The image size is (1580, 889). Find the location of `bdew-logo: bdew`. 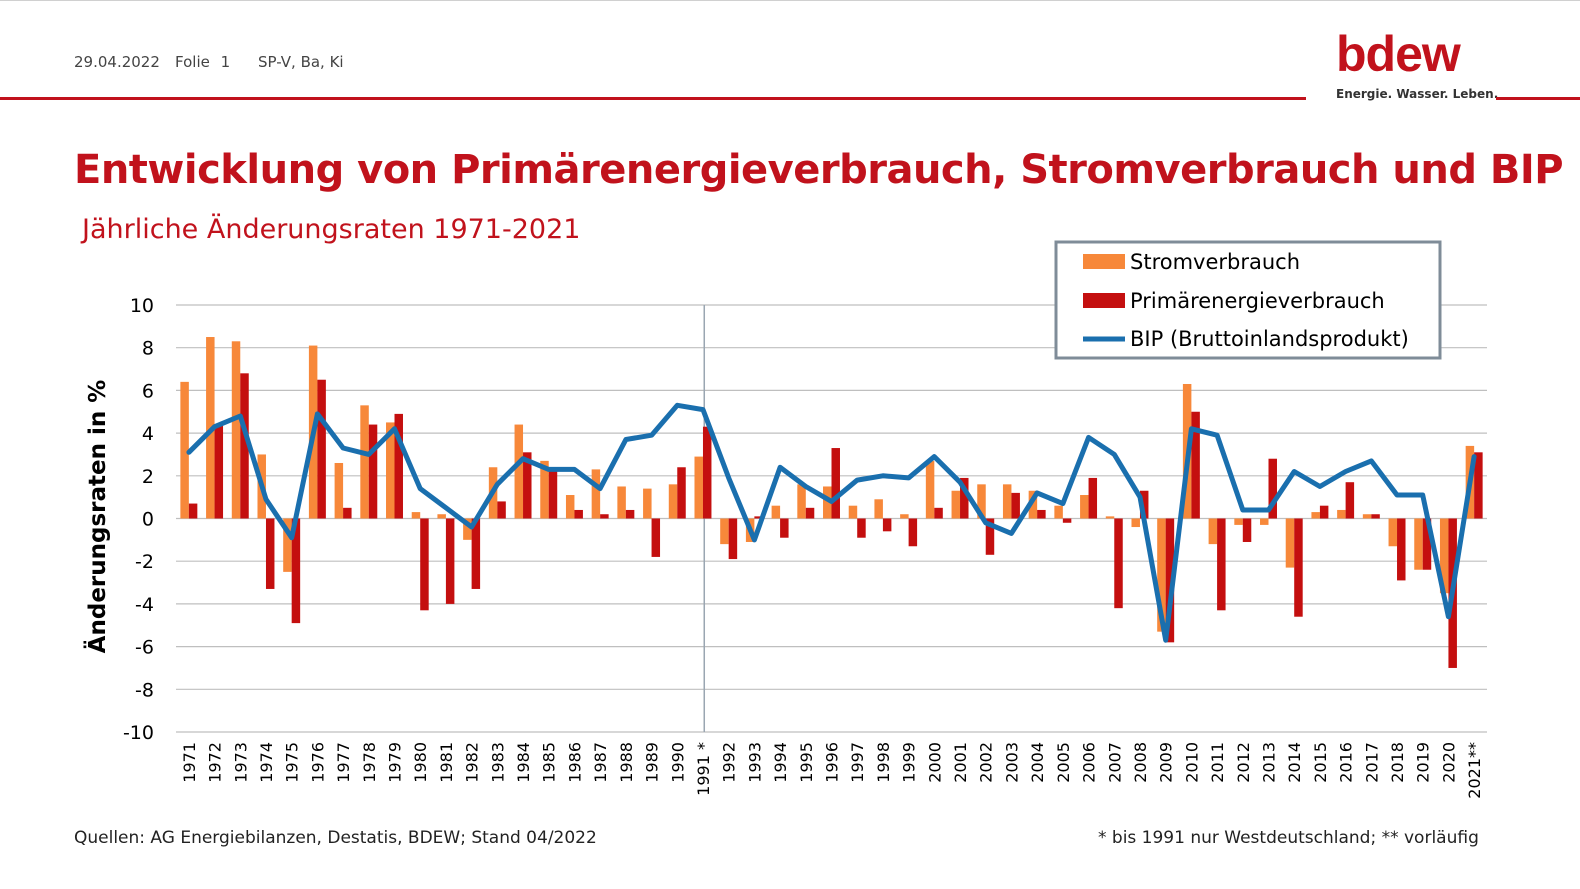

bdew-logo: bdew is located at coordinates (1398, 54).